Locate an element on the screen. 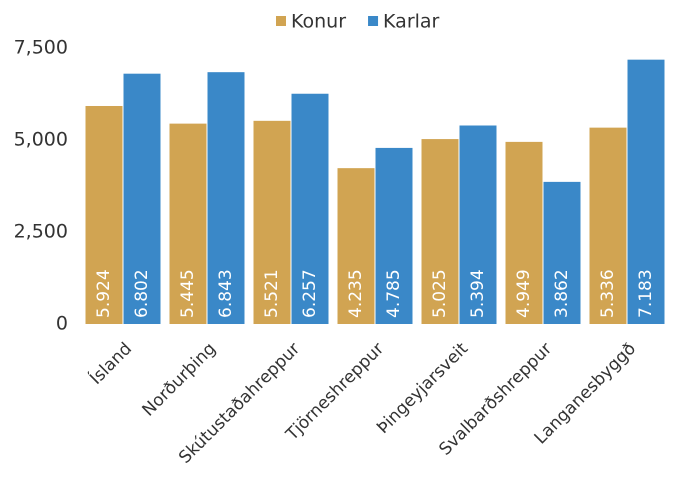  value-label: 5.394 is located at coordinates (478, 293).